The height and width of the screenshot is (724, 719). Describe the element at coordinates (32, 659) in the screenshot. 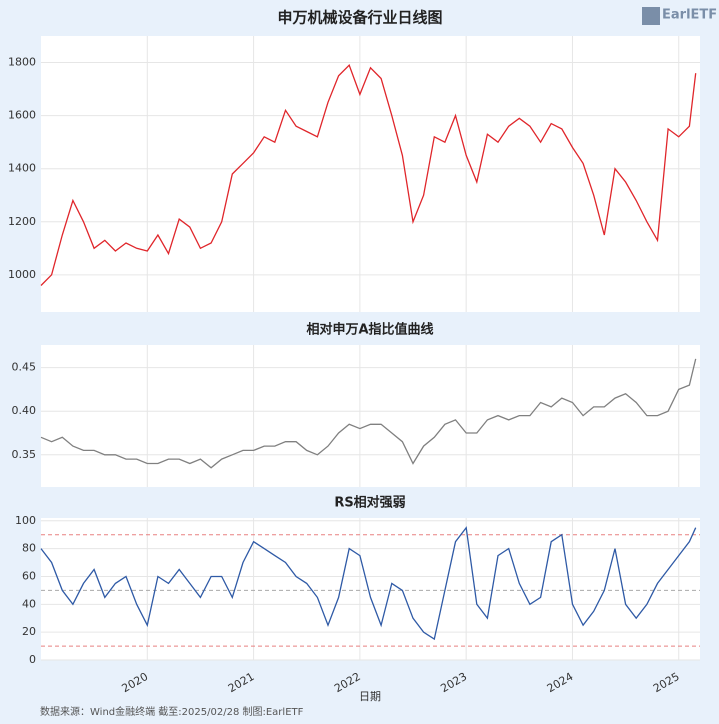

I see `y-tick-label: 0` at that location.